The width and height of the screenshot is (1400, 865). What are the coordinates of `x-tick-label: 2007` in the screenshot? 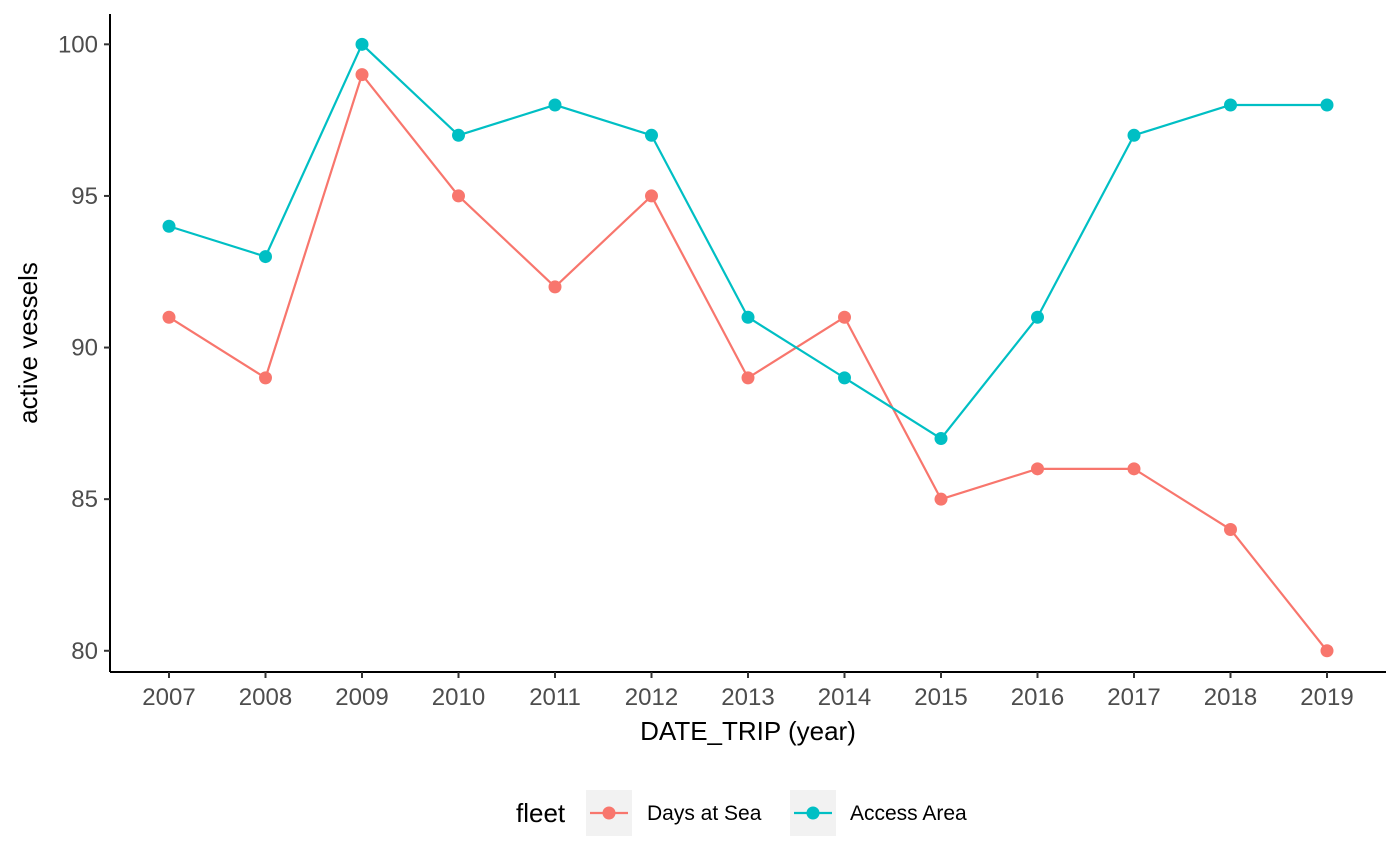 It's located at (168, 697).